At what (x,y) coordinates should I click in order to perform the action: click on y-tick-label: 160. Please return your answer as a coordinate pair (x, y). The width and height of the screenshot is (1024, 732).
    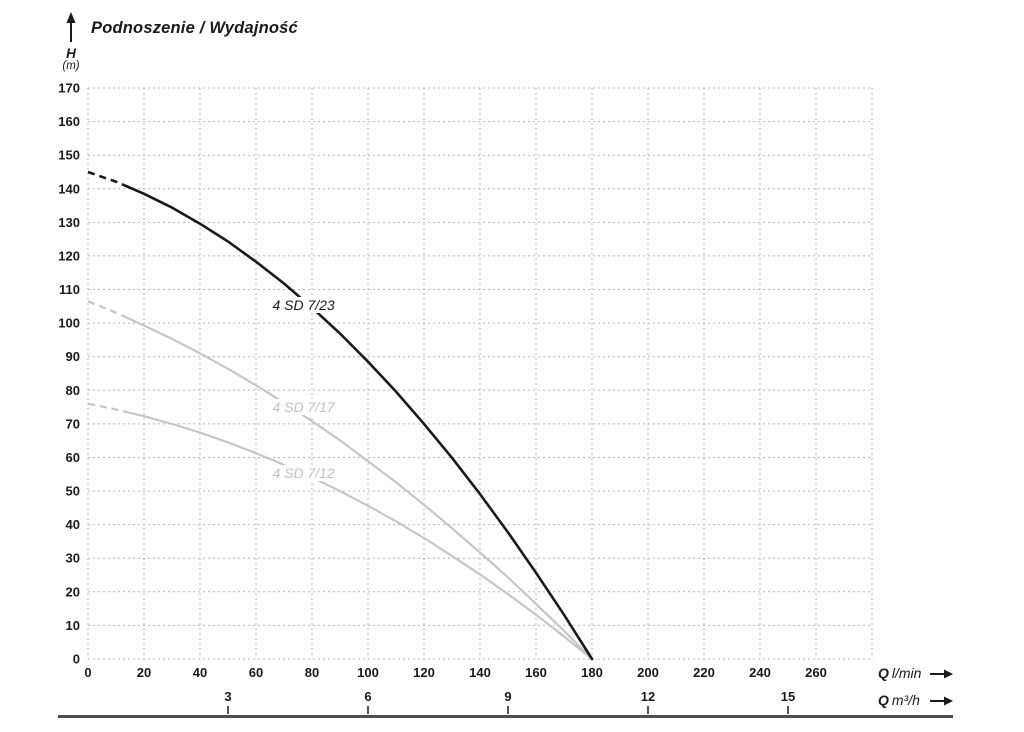
    Looking at the image, I should click on (69, 121).